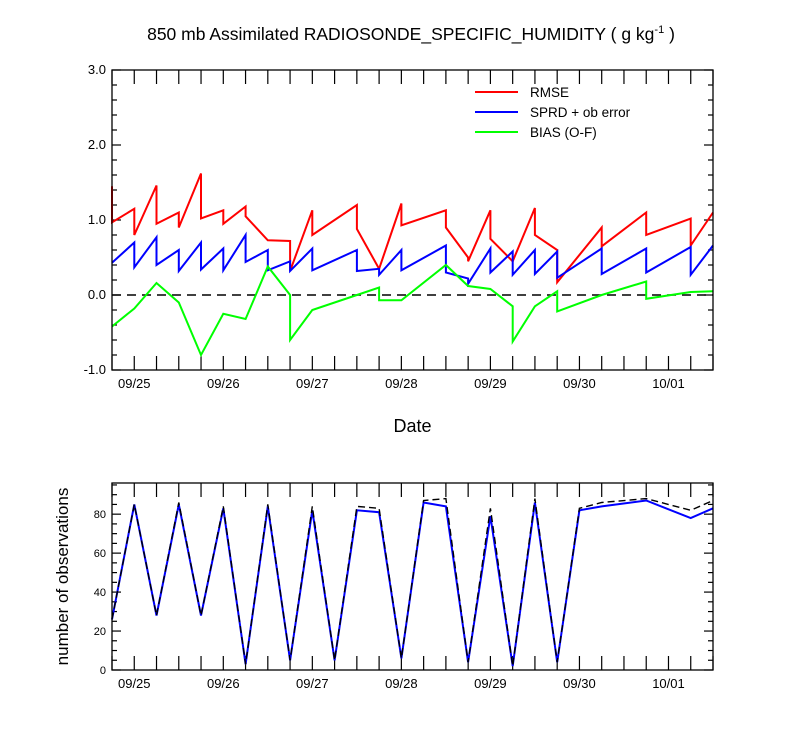 Image resolution: width=800 pixels, height=750 pixels. What do you see at coordinates (100, 632) in the screenshot?
I see `y-tick-label: 20` at bounding box center [100, 632].